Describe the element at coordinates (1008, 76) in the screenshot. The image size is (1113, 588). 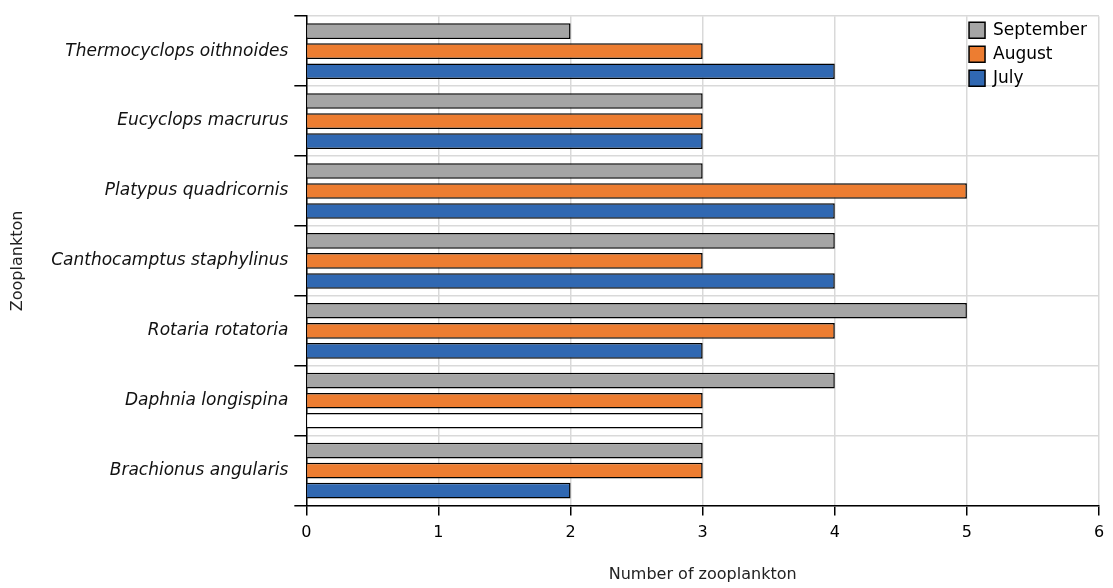
I see `legend-label: July` at that location.